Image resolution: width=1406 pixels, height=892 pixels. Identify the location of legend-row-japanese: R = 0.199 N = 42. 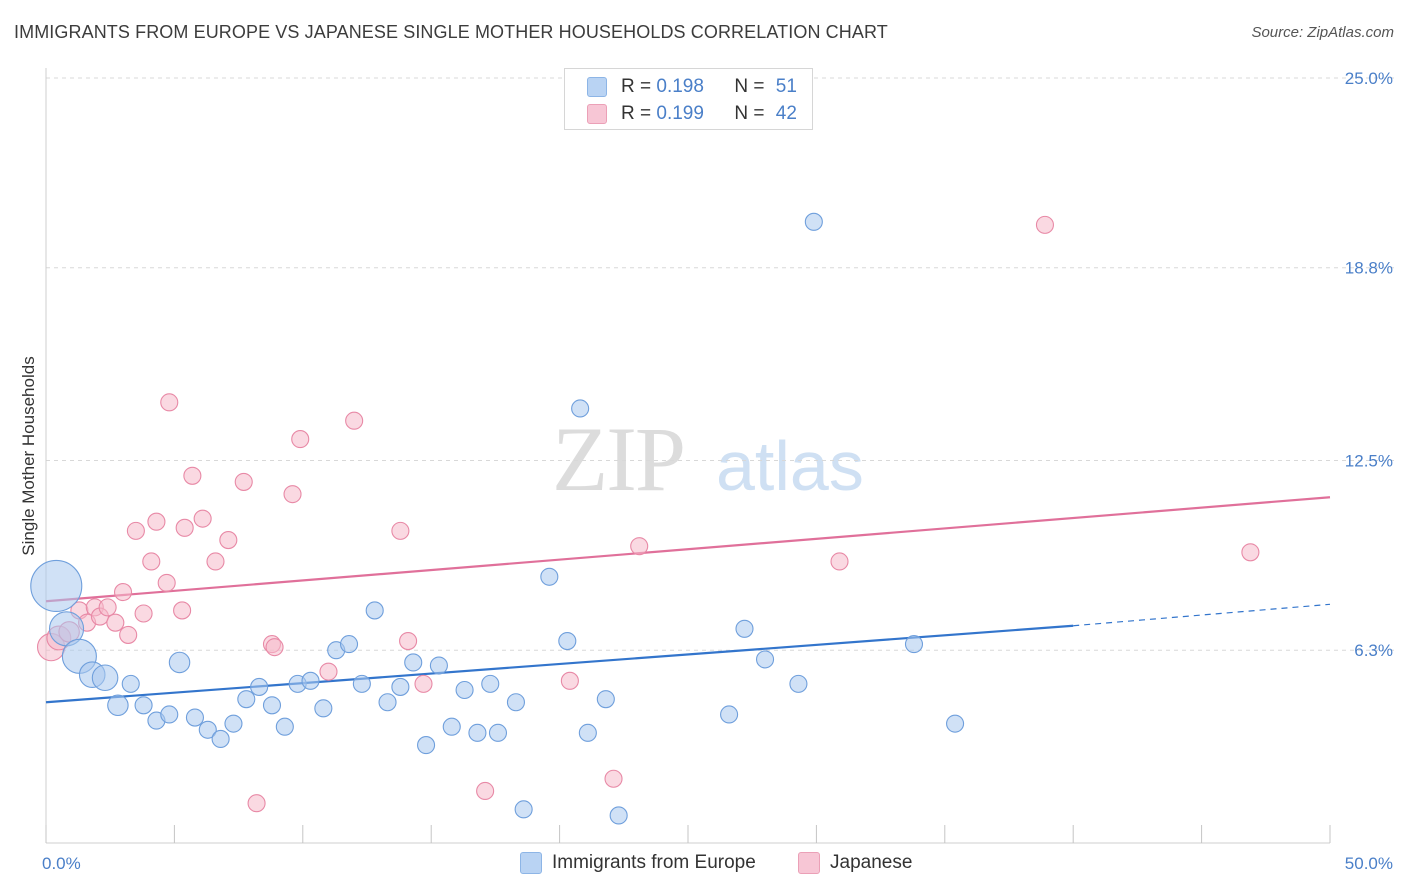
(692, 114).